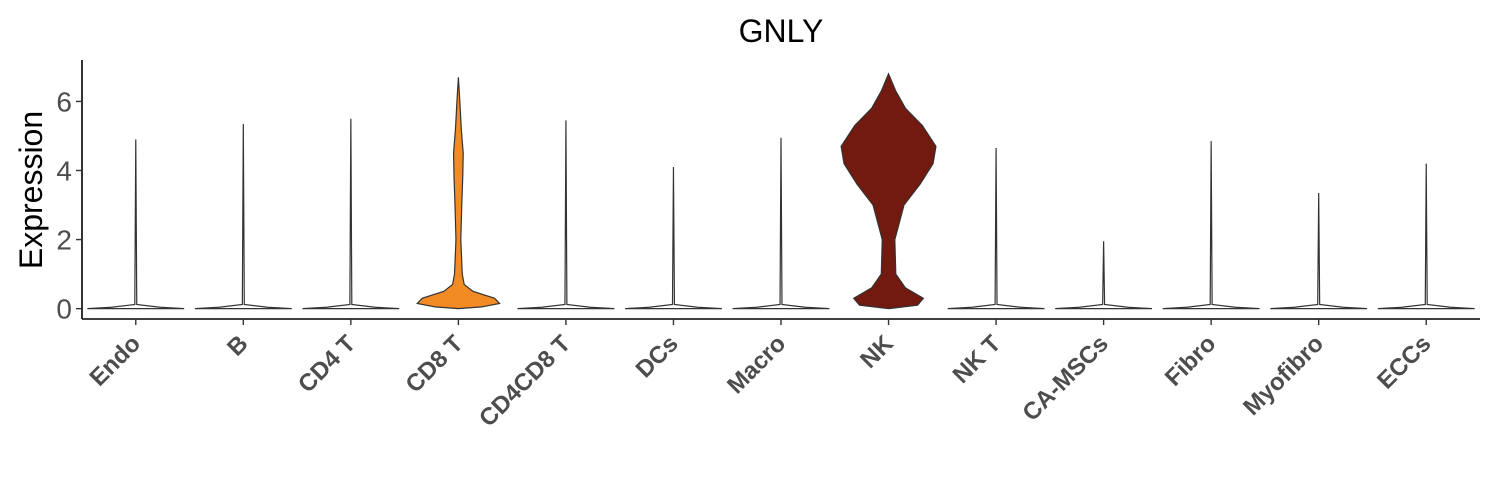 The height and width of the screenshot is (500, 1500). Describe the element at coordinates (1065, 378) in the screenshot. I see `x-tick-label: CA-MSCs` at that location.